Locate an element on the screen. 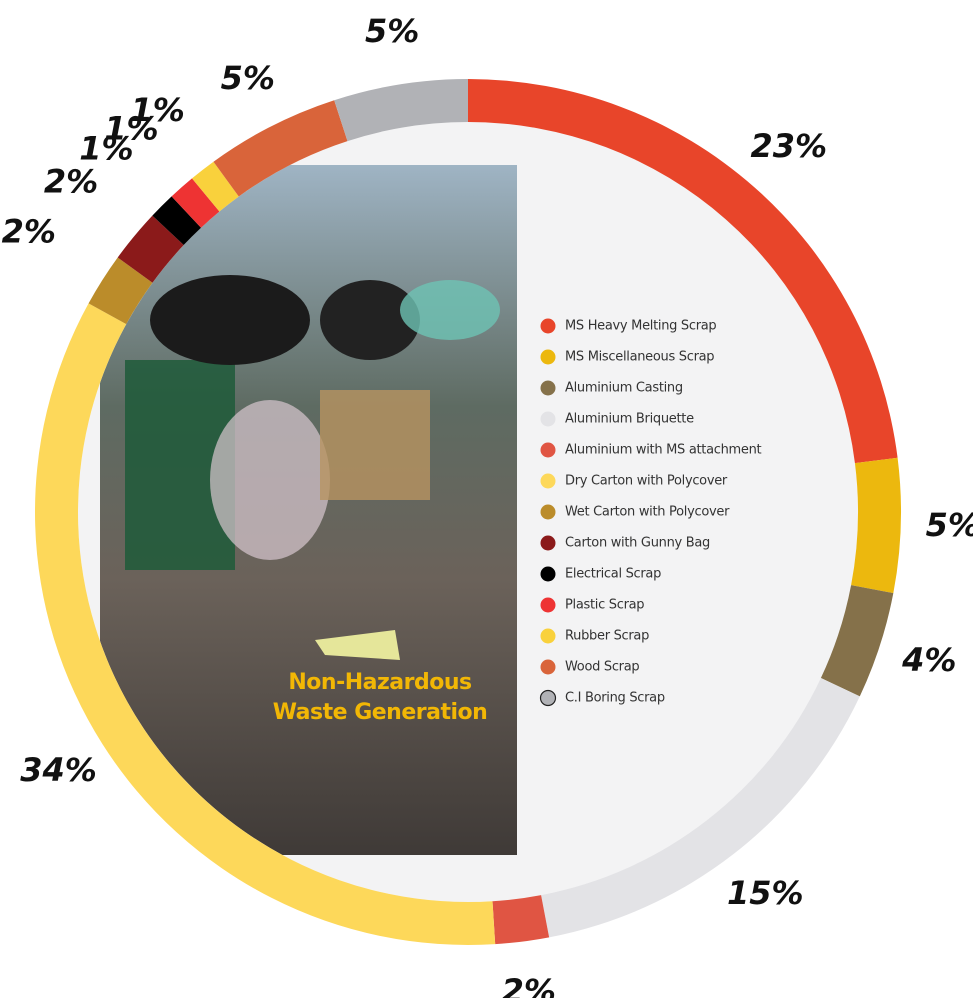 The height and width of the screenshot is (998, 973). legend-label: MS Heavy Melting Scrap is located at coordinates (640, 326).